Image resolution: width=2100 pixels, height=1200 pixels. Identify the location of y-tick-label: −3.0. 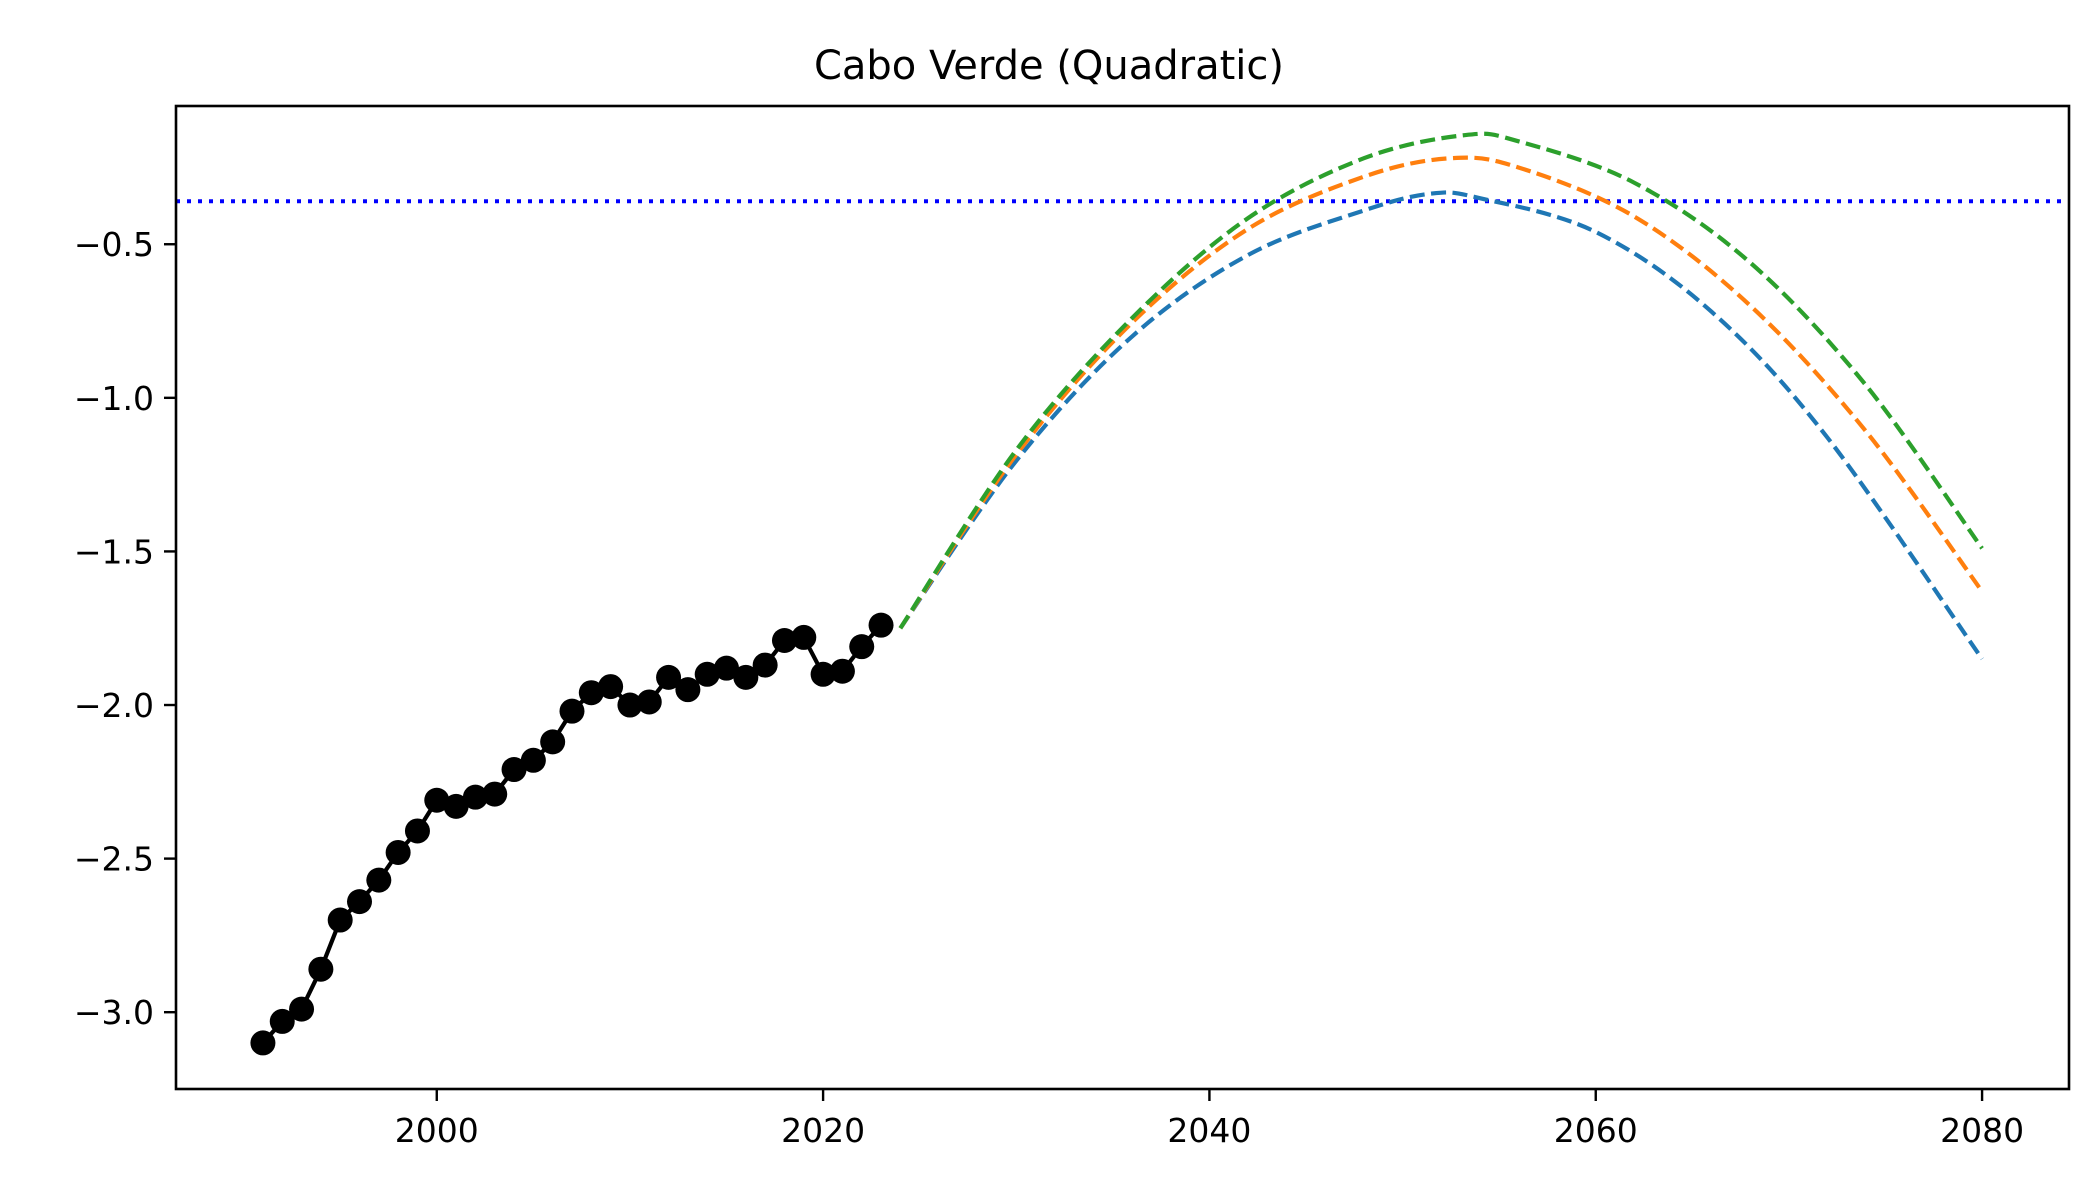
(114, 1012).